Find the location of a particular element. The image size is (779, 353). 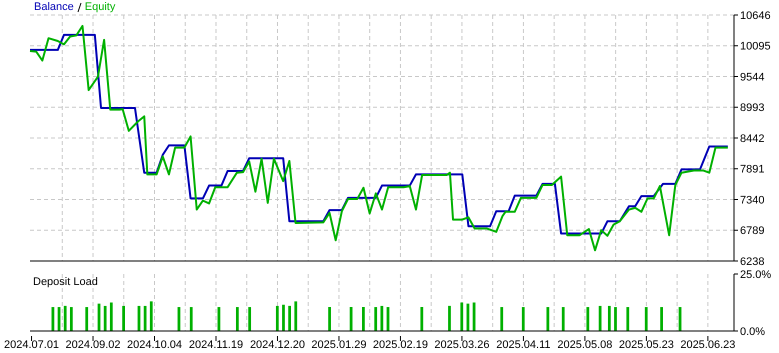

y-tick-label: 0.0% is located at coordinates (753, 332).